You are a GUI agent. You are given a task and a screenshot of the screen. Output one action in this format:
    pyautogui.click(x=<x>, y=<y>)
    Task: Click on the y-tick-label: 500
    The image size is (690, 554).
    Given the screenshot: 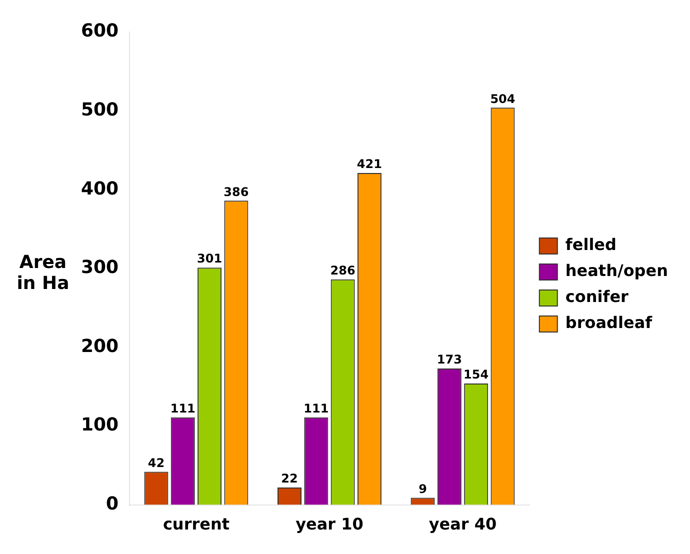 What is the action you would take?
    pyautogui.click(x=99, y=109)
    